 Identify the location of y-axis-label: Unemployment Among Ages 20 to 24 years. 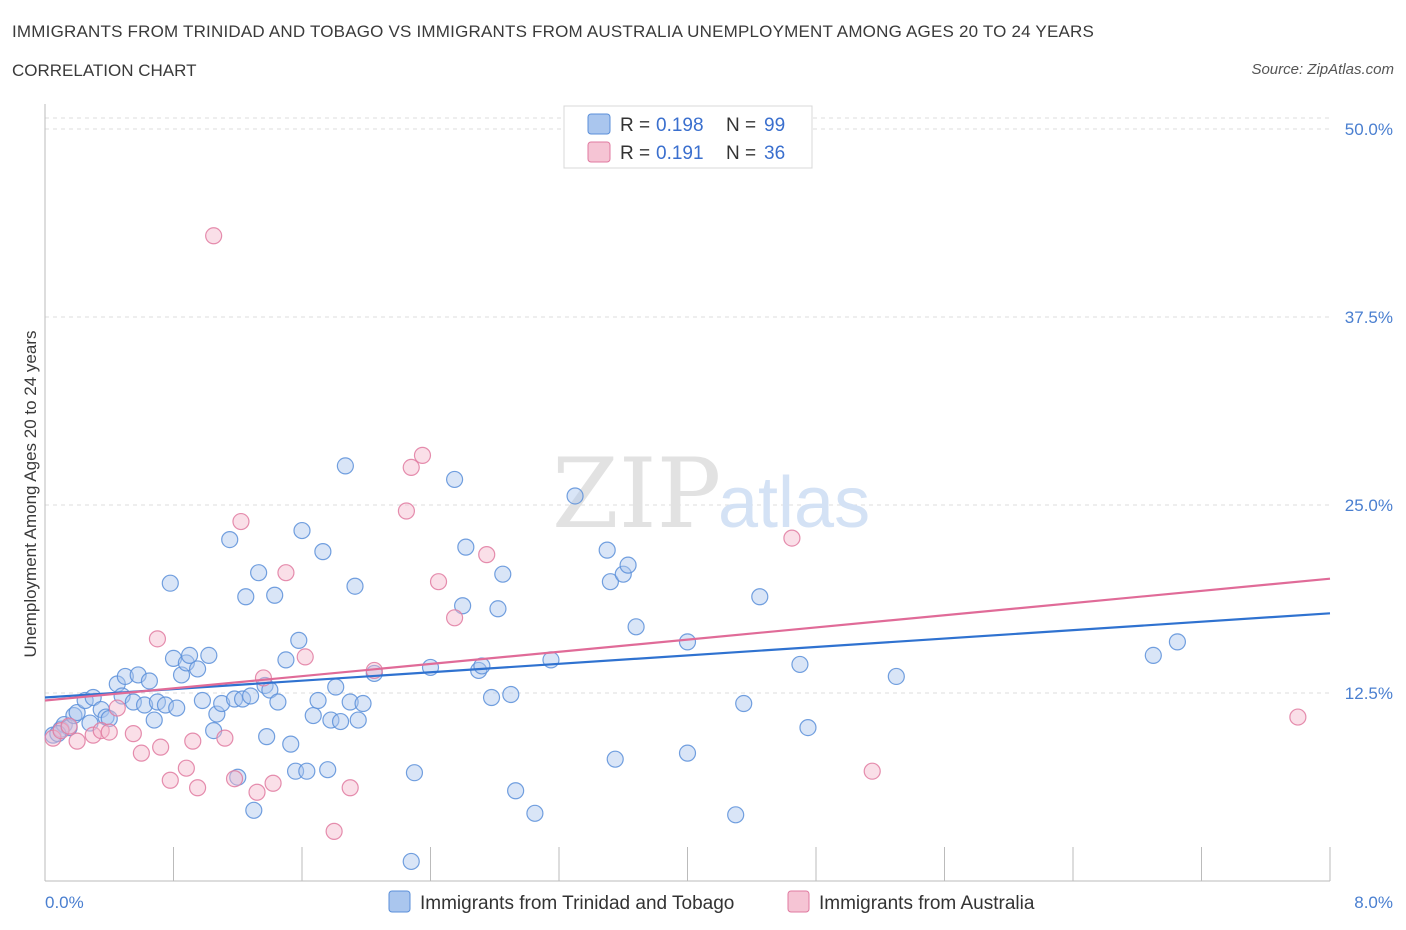
(30, 494).